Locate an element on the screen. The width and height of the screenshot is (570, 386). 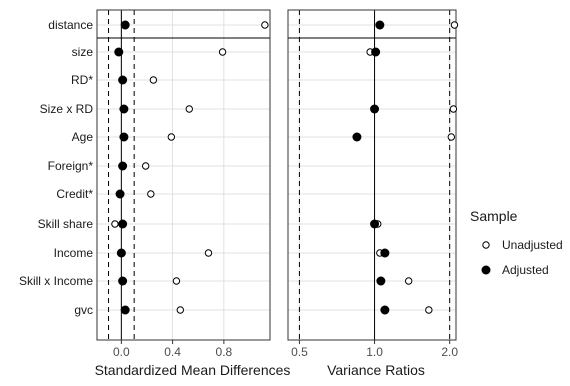
point-adjusted-p0-r3 is located at coordinates (124, 109).